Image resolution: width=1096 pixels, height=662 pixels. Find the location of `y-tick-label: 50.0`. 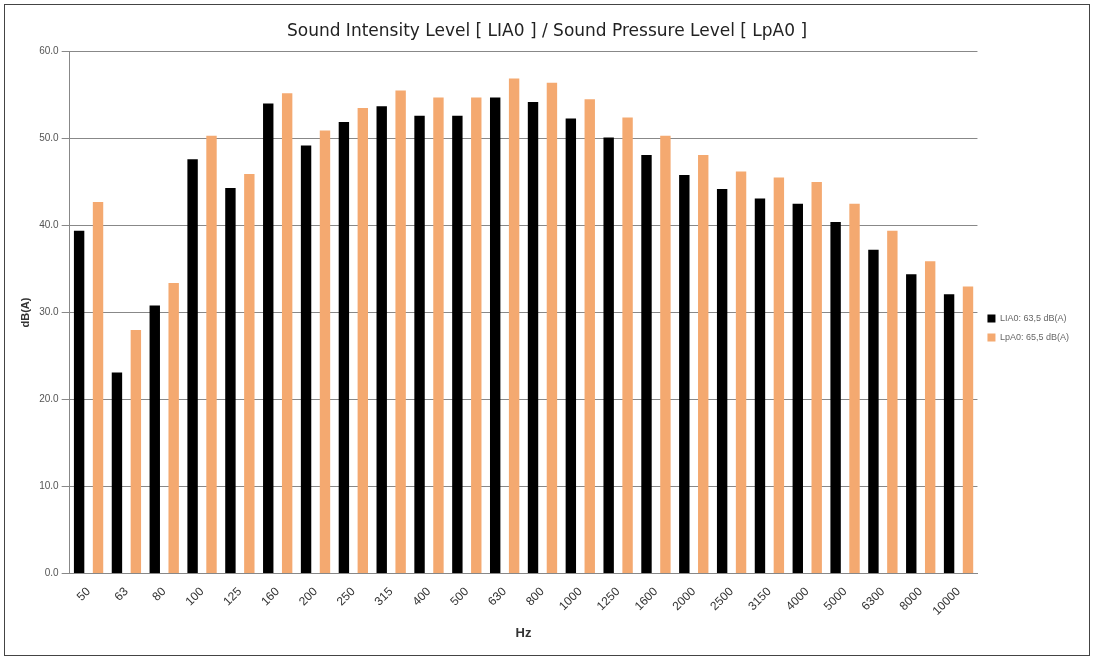

y-tick-label: 50.0 is located at coordinates (49, 138).